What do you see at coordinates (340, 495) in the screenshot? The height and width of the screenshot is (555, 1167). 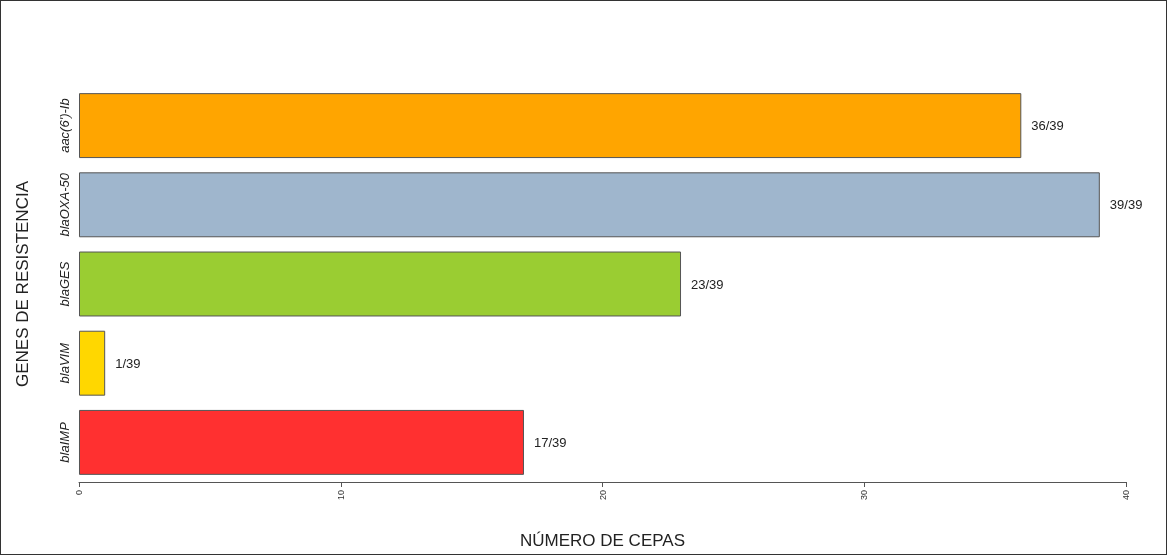 I see `x-tick-label: 10` at bounding box center [340, 495].